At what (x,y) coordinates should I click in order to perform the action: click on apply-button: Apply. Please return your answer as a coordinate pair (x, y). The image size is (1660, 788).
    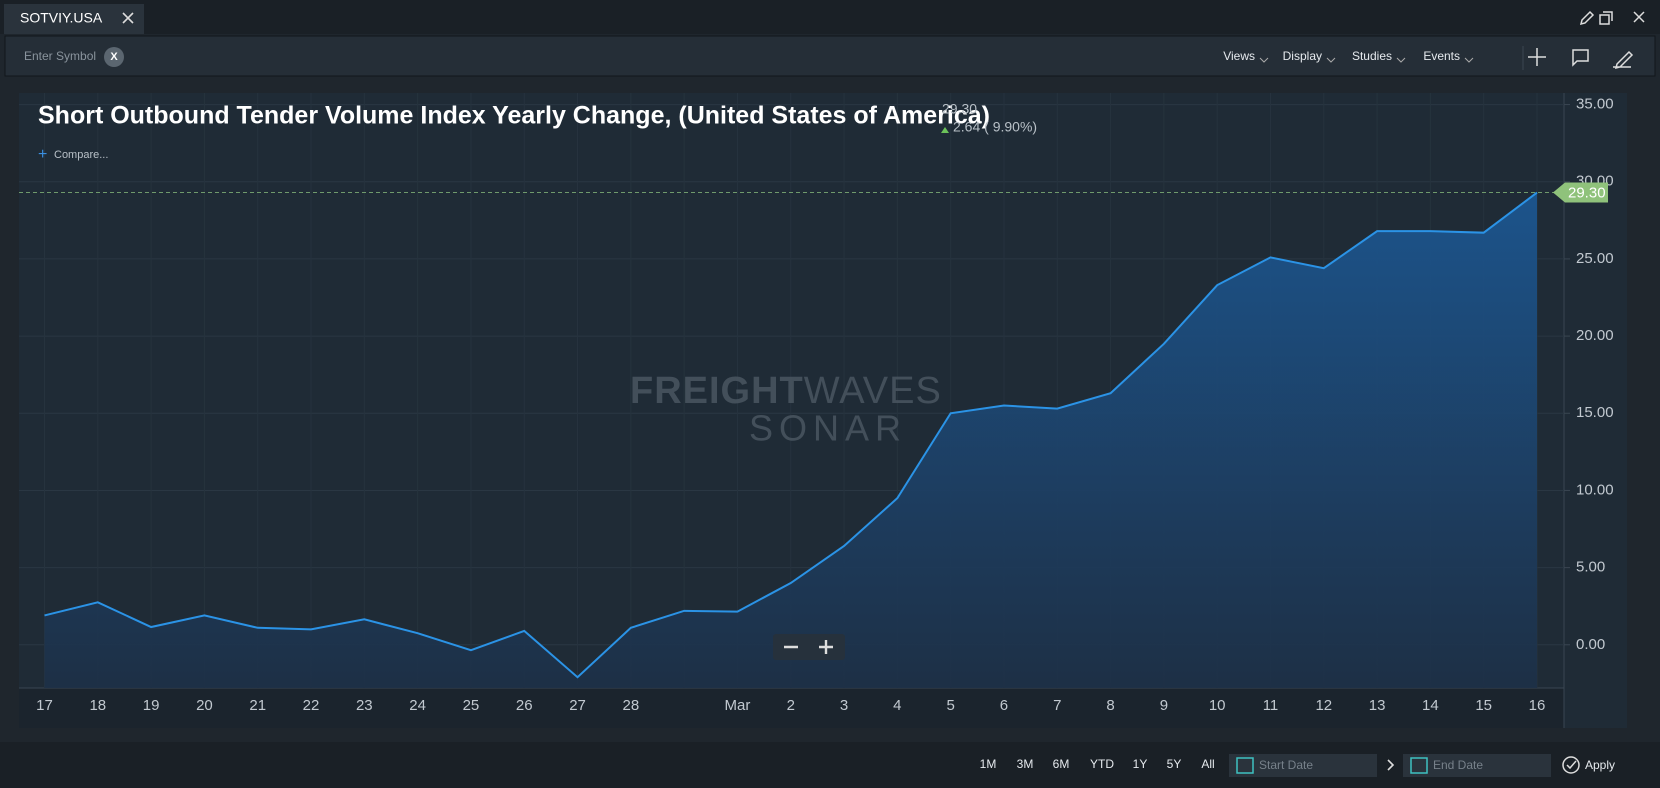
    Looking at the image, I should click on (1600, 765).